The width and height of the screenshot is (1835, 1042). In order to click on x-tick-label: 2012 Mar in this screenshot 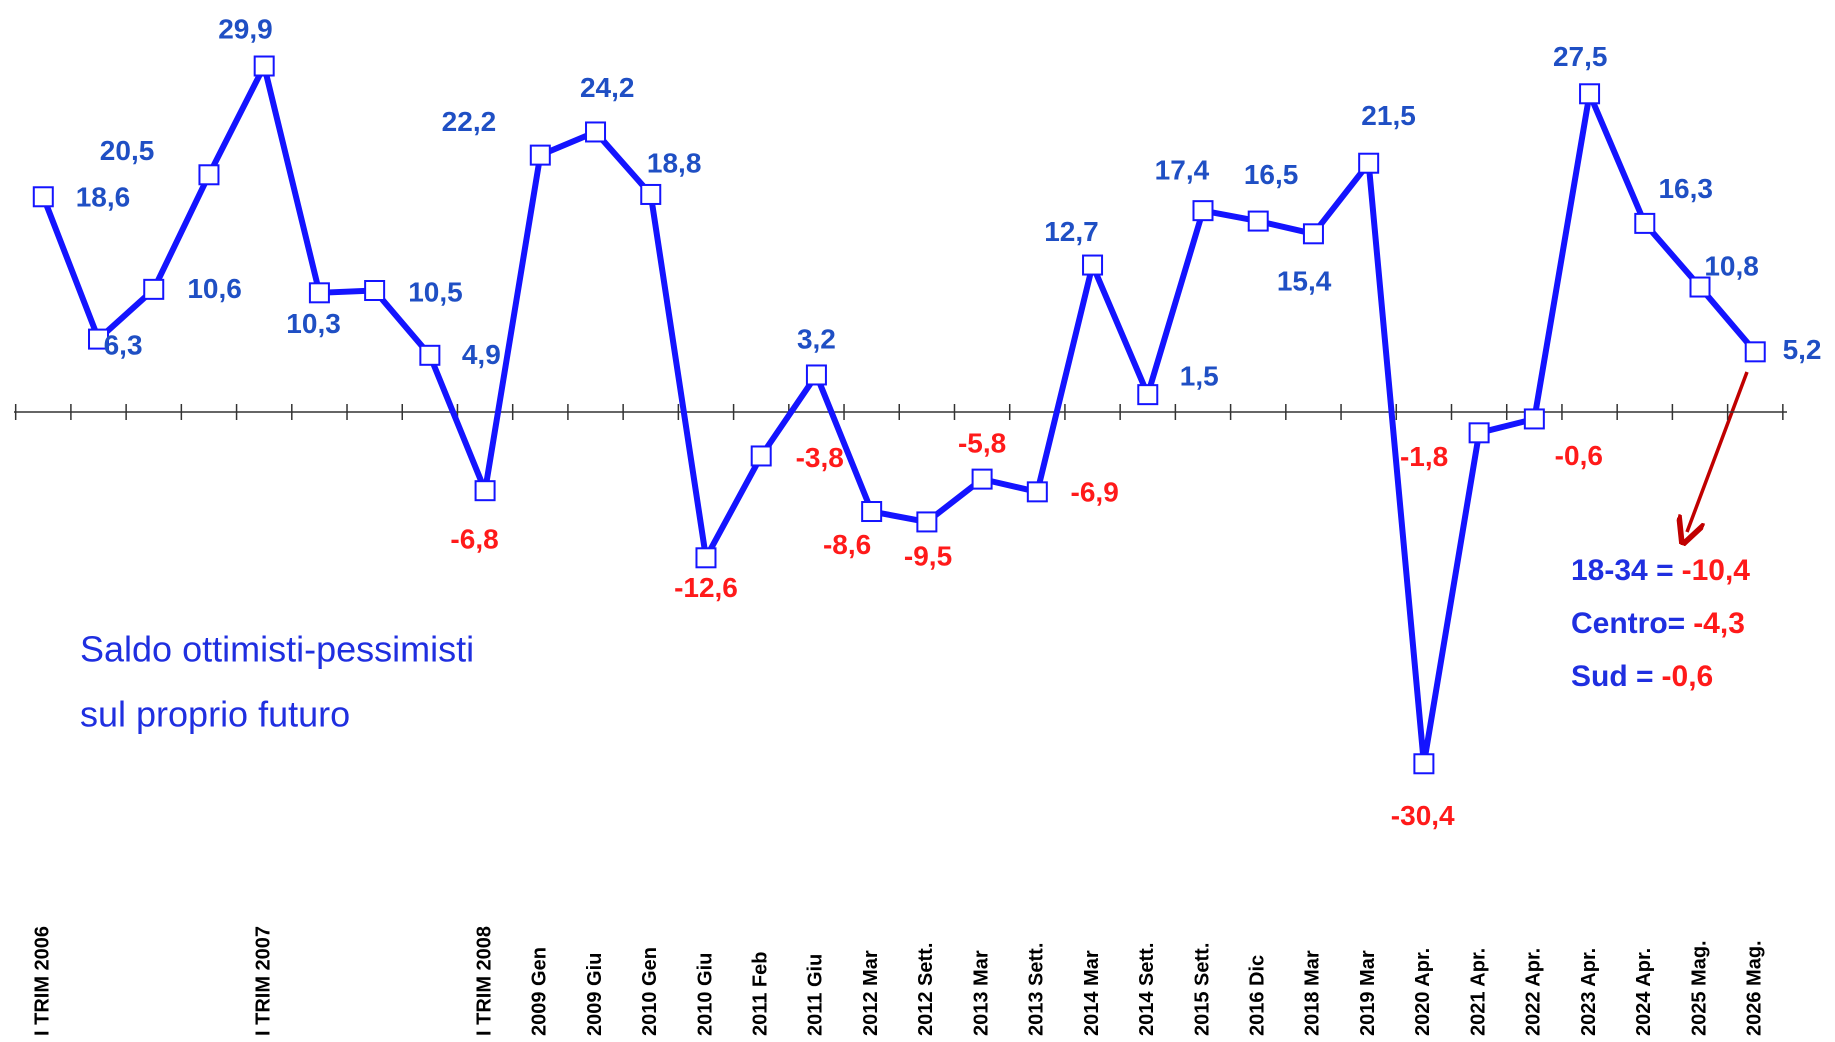, I will do `click(871, 993)`.